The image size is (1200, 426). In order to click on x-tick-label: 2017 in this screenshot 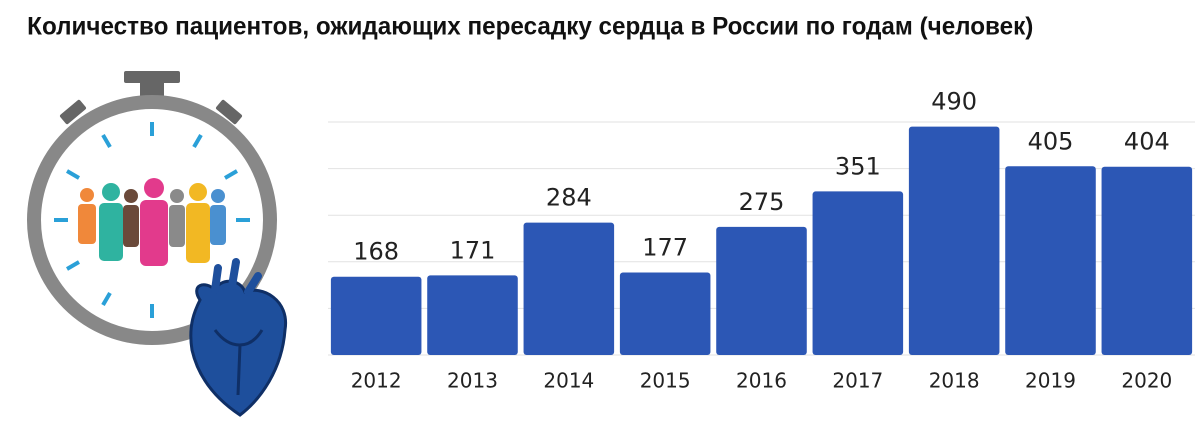, I will do `click(857, 381)`.